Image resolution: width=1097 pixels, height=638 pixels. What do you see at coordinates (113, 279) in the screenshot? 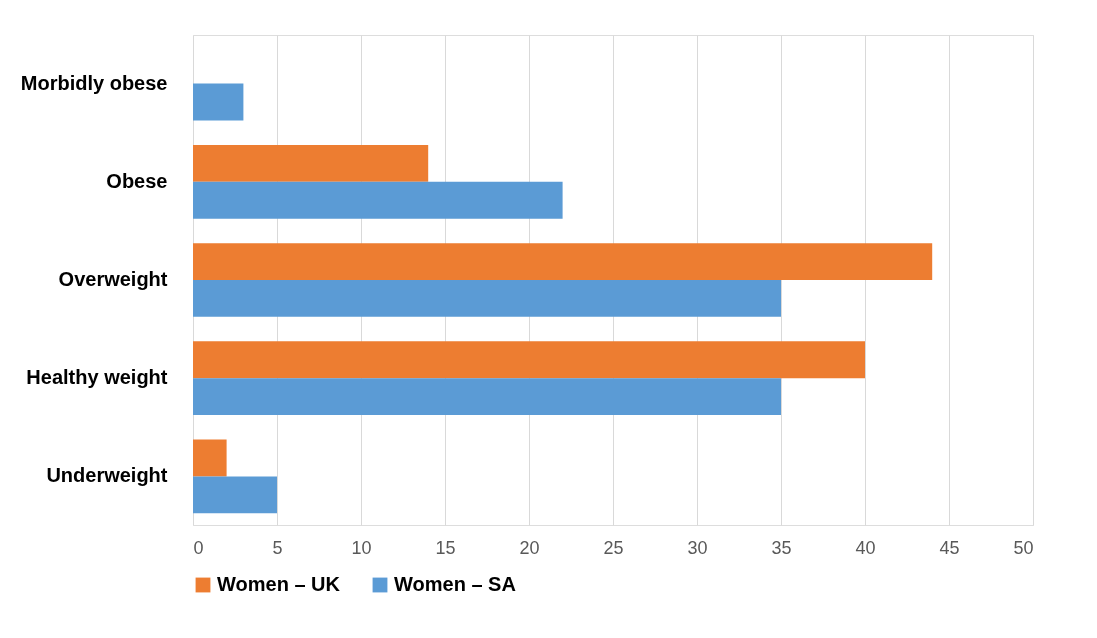
I see `y-tick-label: Overweight` at bounding box center [113, 279].